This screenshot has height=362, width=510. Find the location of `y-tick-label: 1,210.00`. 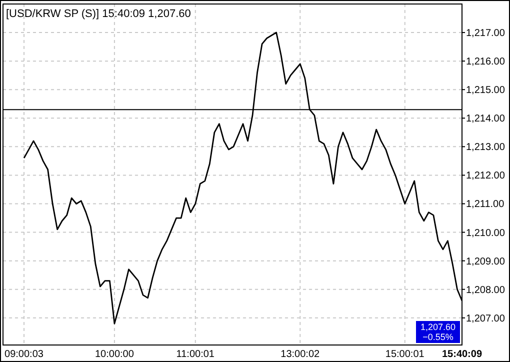

y-tick-label: 1,210.00 is located at coordinates (486, 233).